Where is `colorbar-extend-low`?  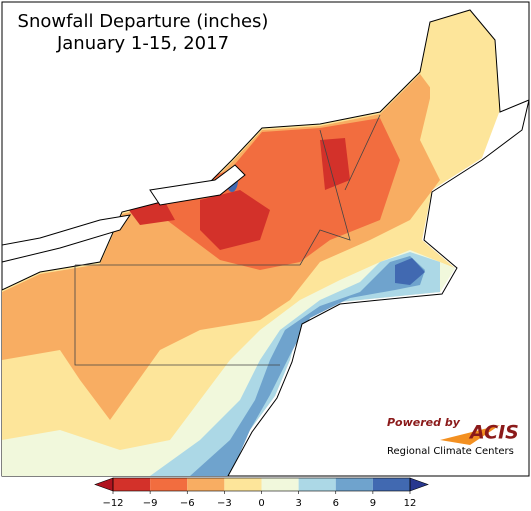 colorbar-extend-low is located at coordinates (104, 484).